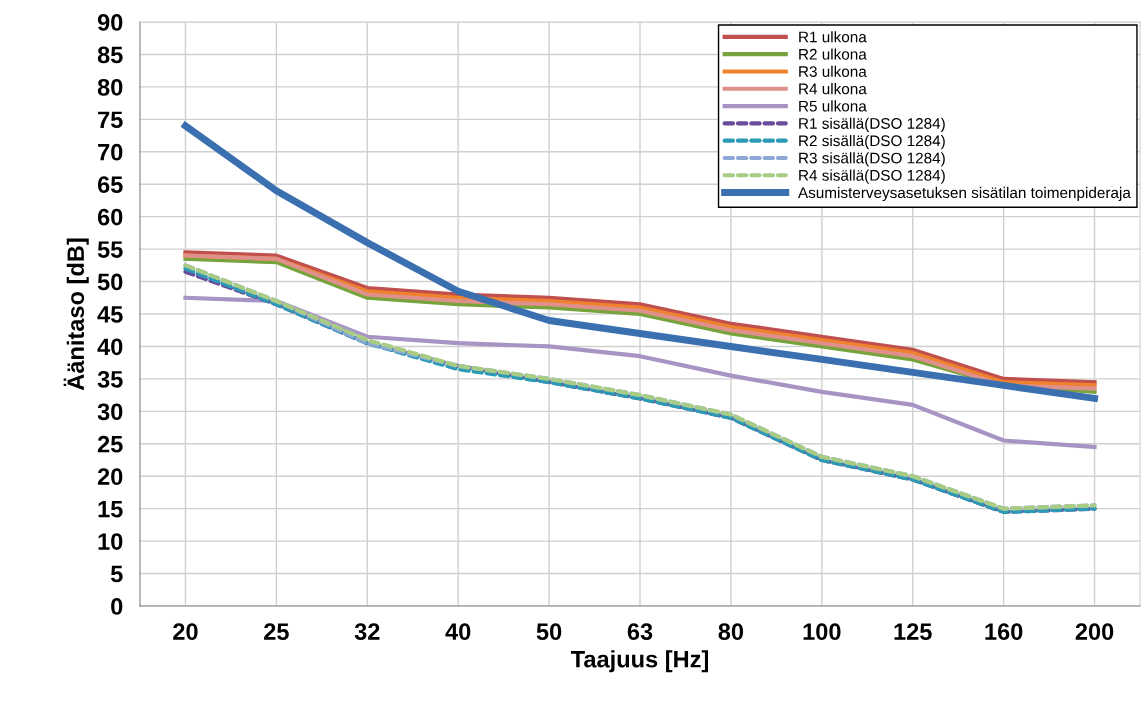  Describe the element at coordinates (872, 176) in the screenshot. I see `legend-label: R4 sisällä(DSO 1284)` at that location.